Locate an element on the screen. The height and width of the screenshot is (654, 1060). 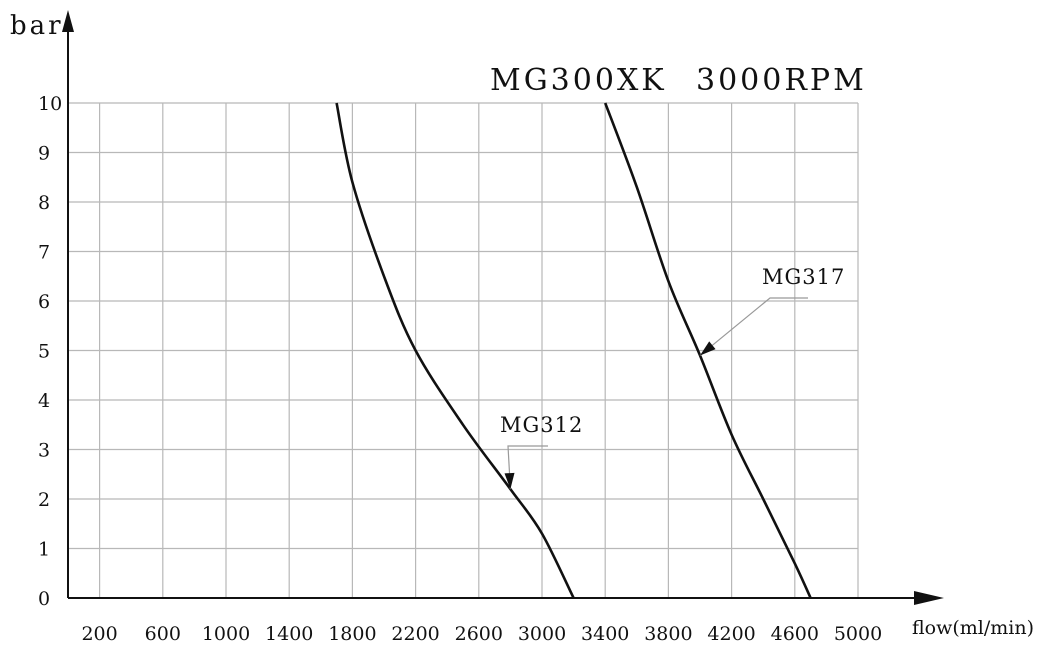
x-tick-label: 3800 is located at coordinates (668, 634).